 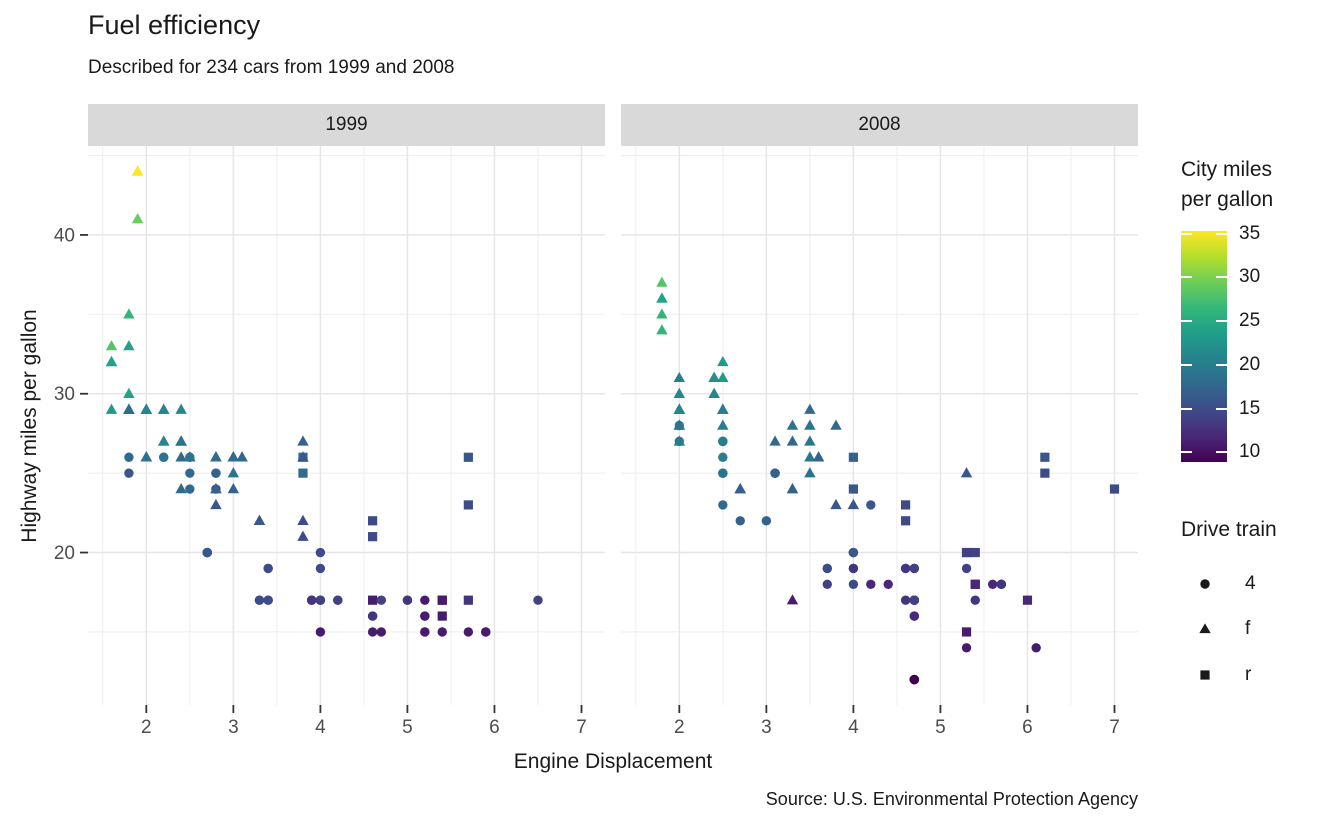 What do you see at coordinates (1254, 584) in the screenshot?
I see `shape-legend-item-4: 4` at bounding box center [1254, 584].